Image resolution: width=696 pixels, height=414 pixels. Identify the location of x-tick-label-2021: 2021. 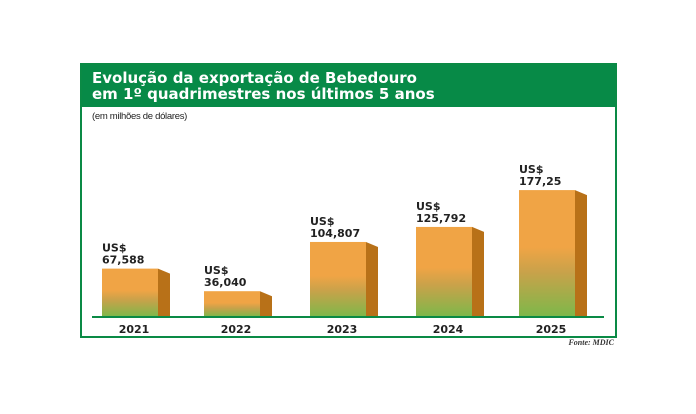
(134, 329).